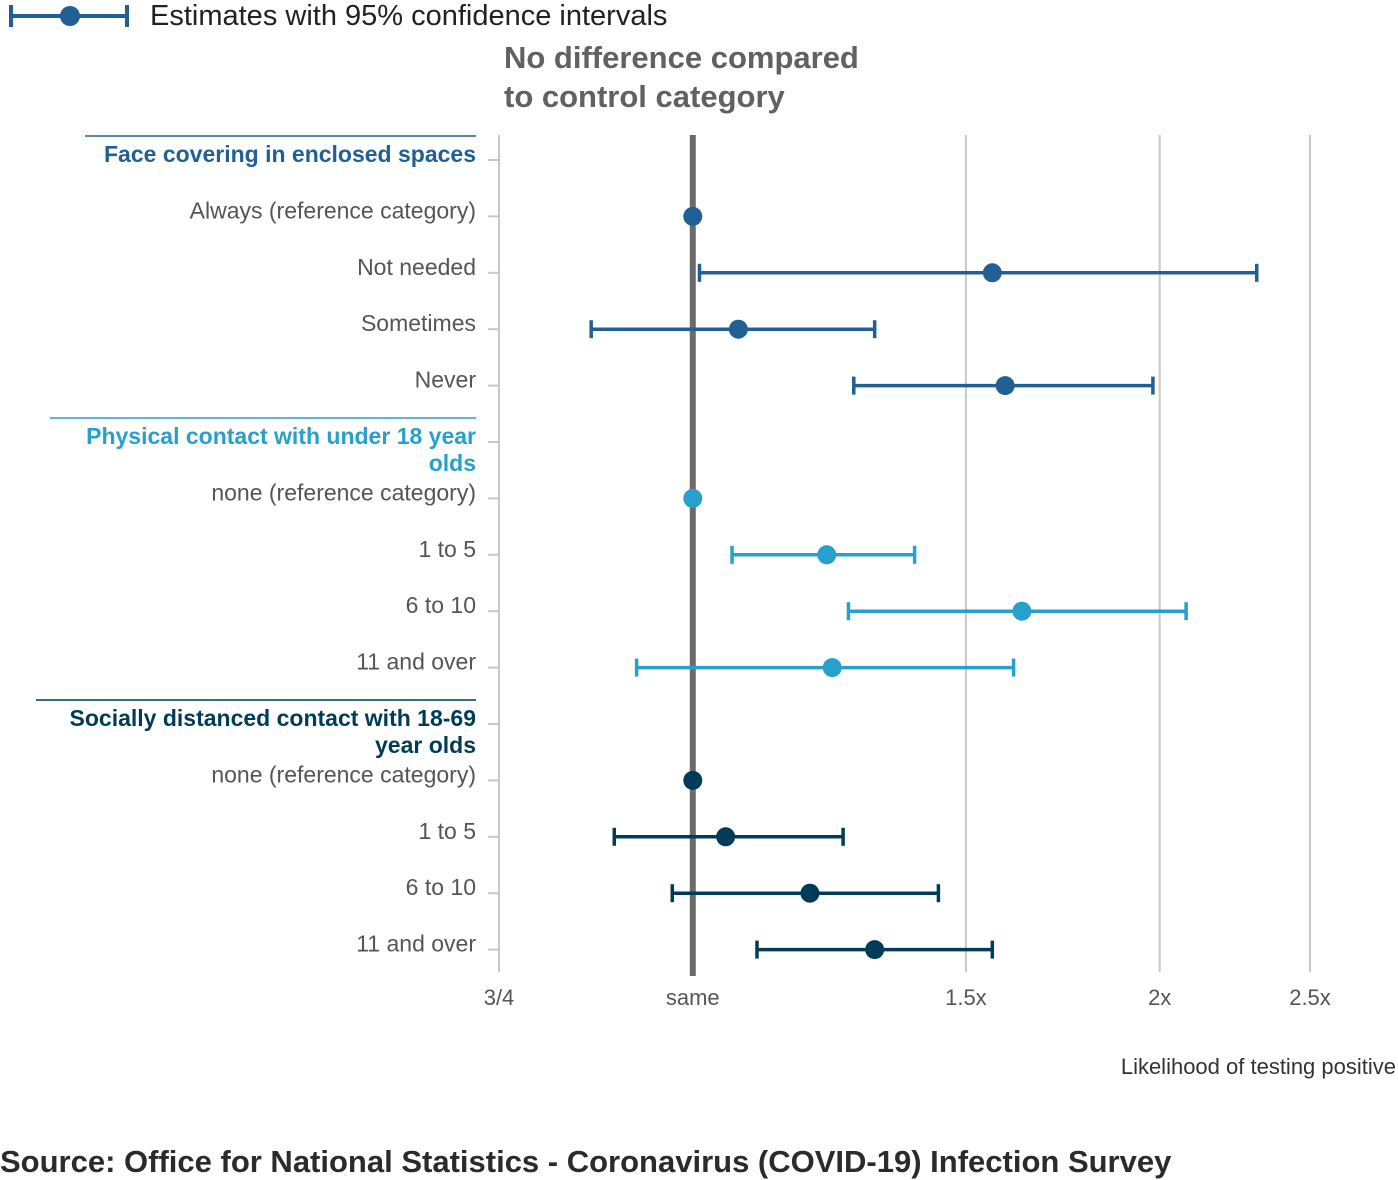  What do you see at coordinates (290, 154) in the screenshot?
I see `group-header: Face covering in enclosed spaces` at bounding box center [290, 154].